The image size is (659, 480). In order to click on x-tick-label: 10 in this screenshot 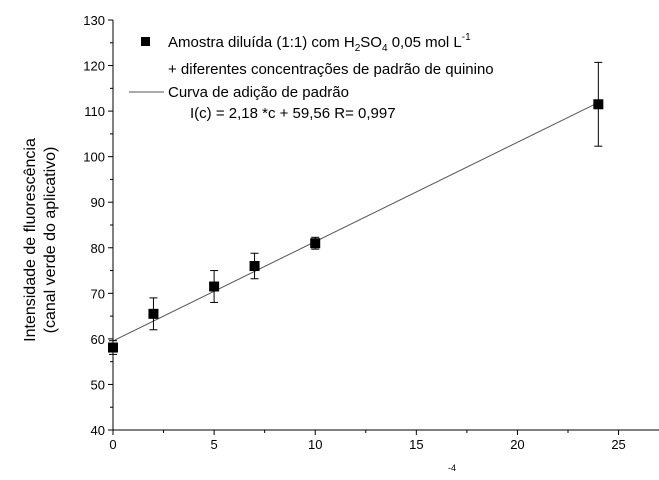, I will do `click(315, 444)`.